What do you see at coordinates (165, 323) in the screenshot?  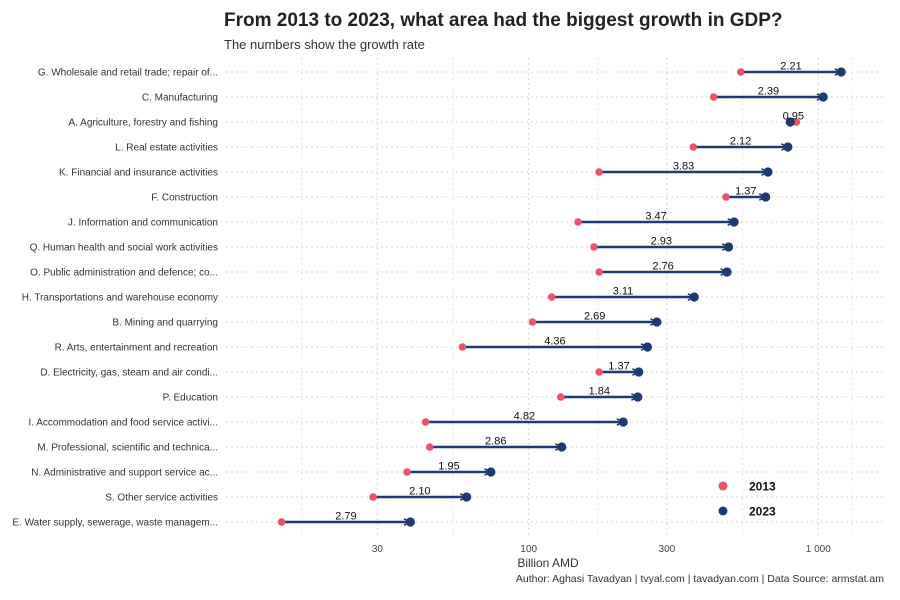 I see `category-label: B. Mining and quarrying` at bounding box center [165, 323].